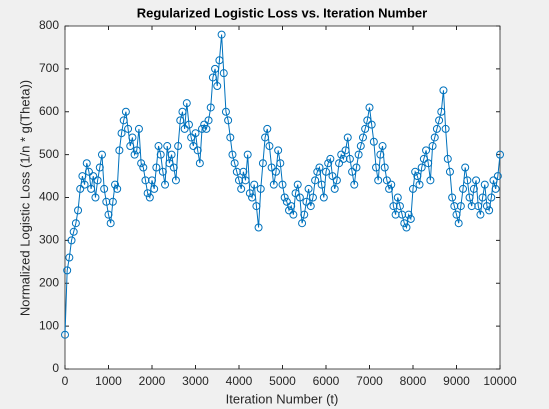 The width and height of the screenshot is (549, 409). What do you see at coordinates (49, 325) in the screenshot?
I see `y-tick-label: 100` at bounding box center [49, 325].